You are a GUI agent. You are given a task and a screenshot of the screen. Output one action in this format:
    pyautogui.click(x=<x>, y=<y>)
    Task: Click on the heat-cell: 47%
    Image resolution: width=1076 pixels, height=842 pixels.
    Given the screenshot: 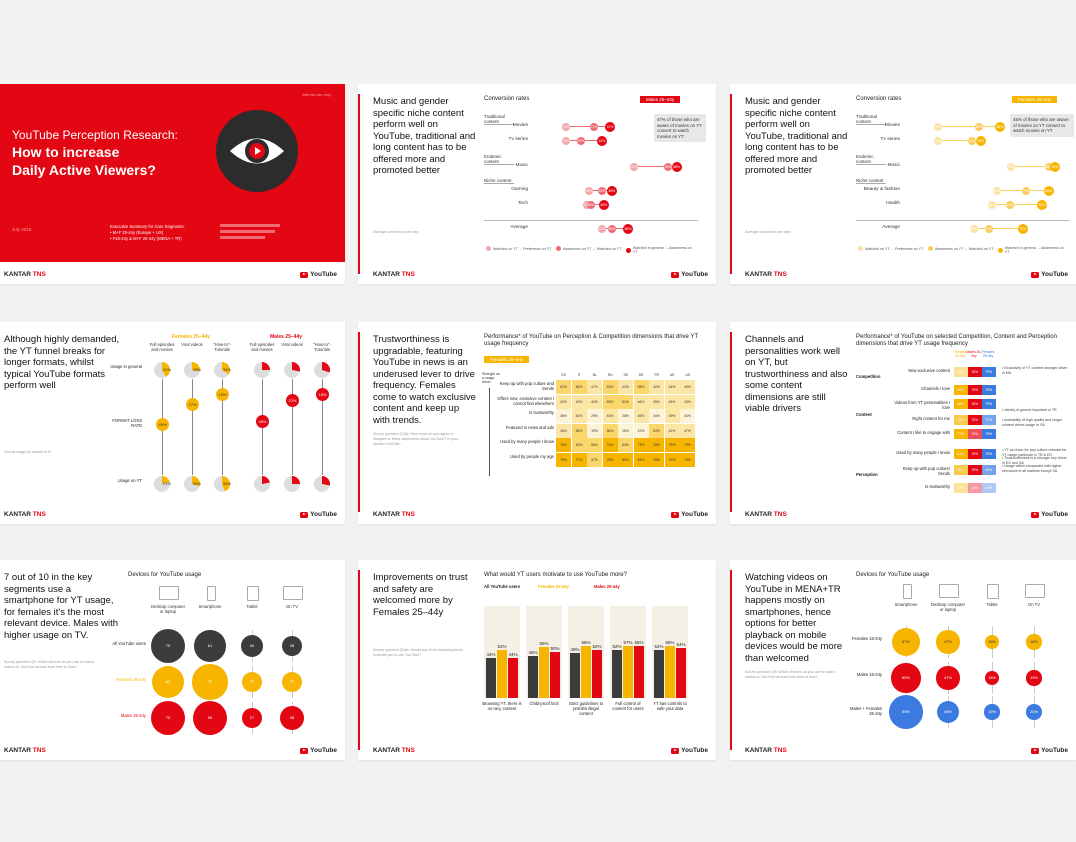 What is the action you would take?
    pyautogui.click(x=687, y=430)
    